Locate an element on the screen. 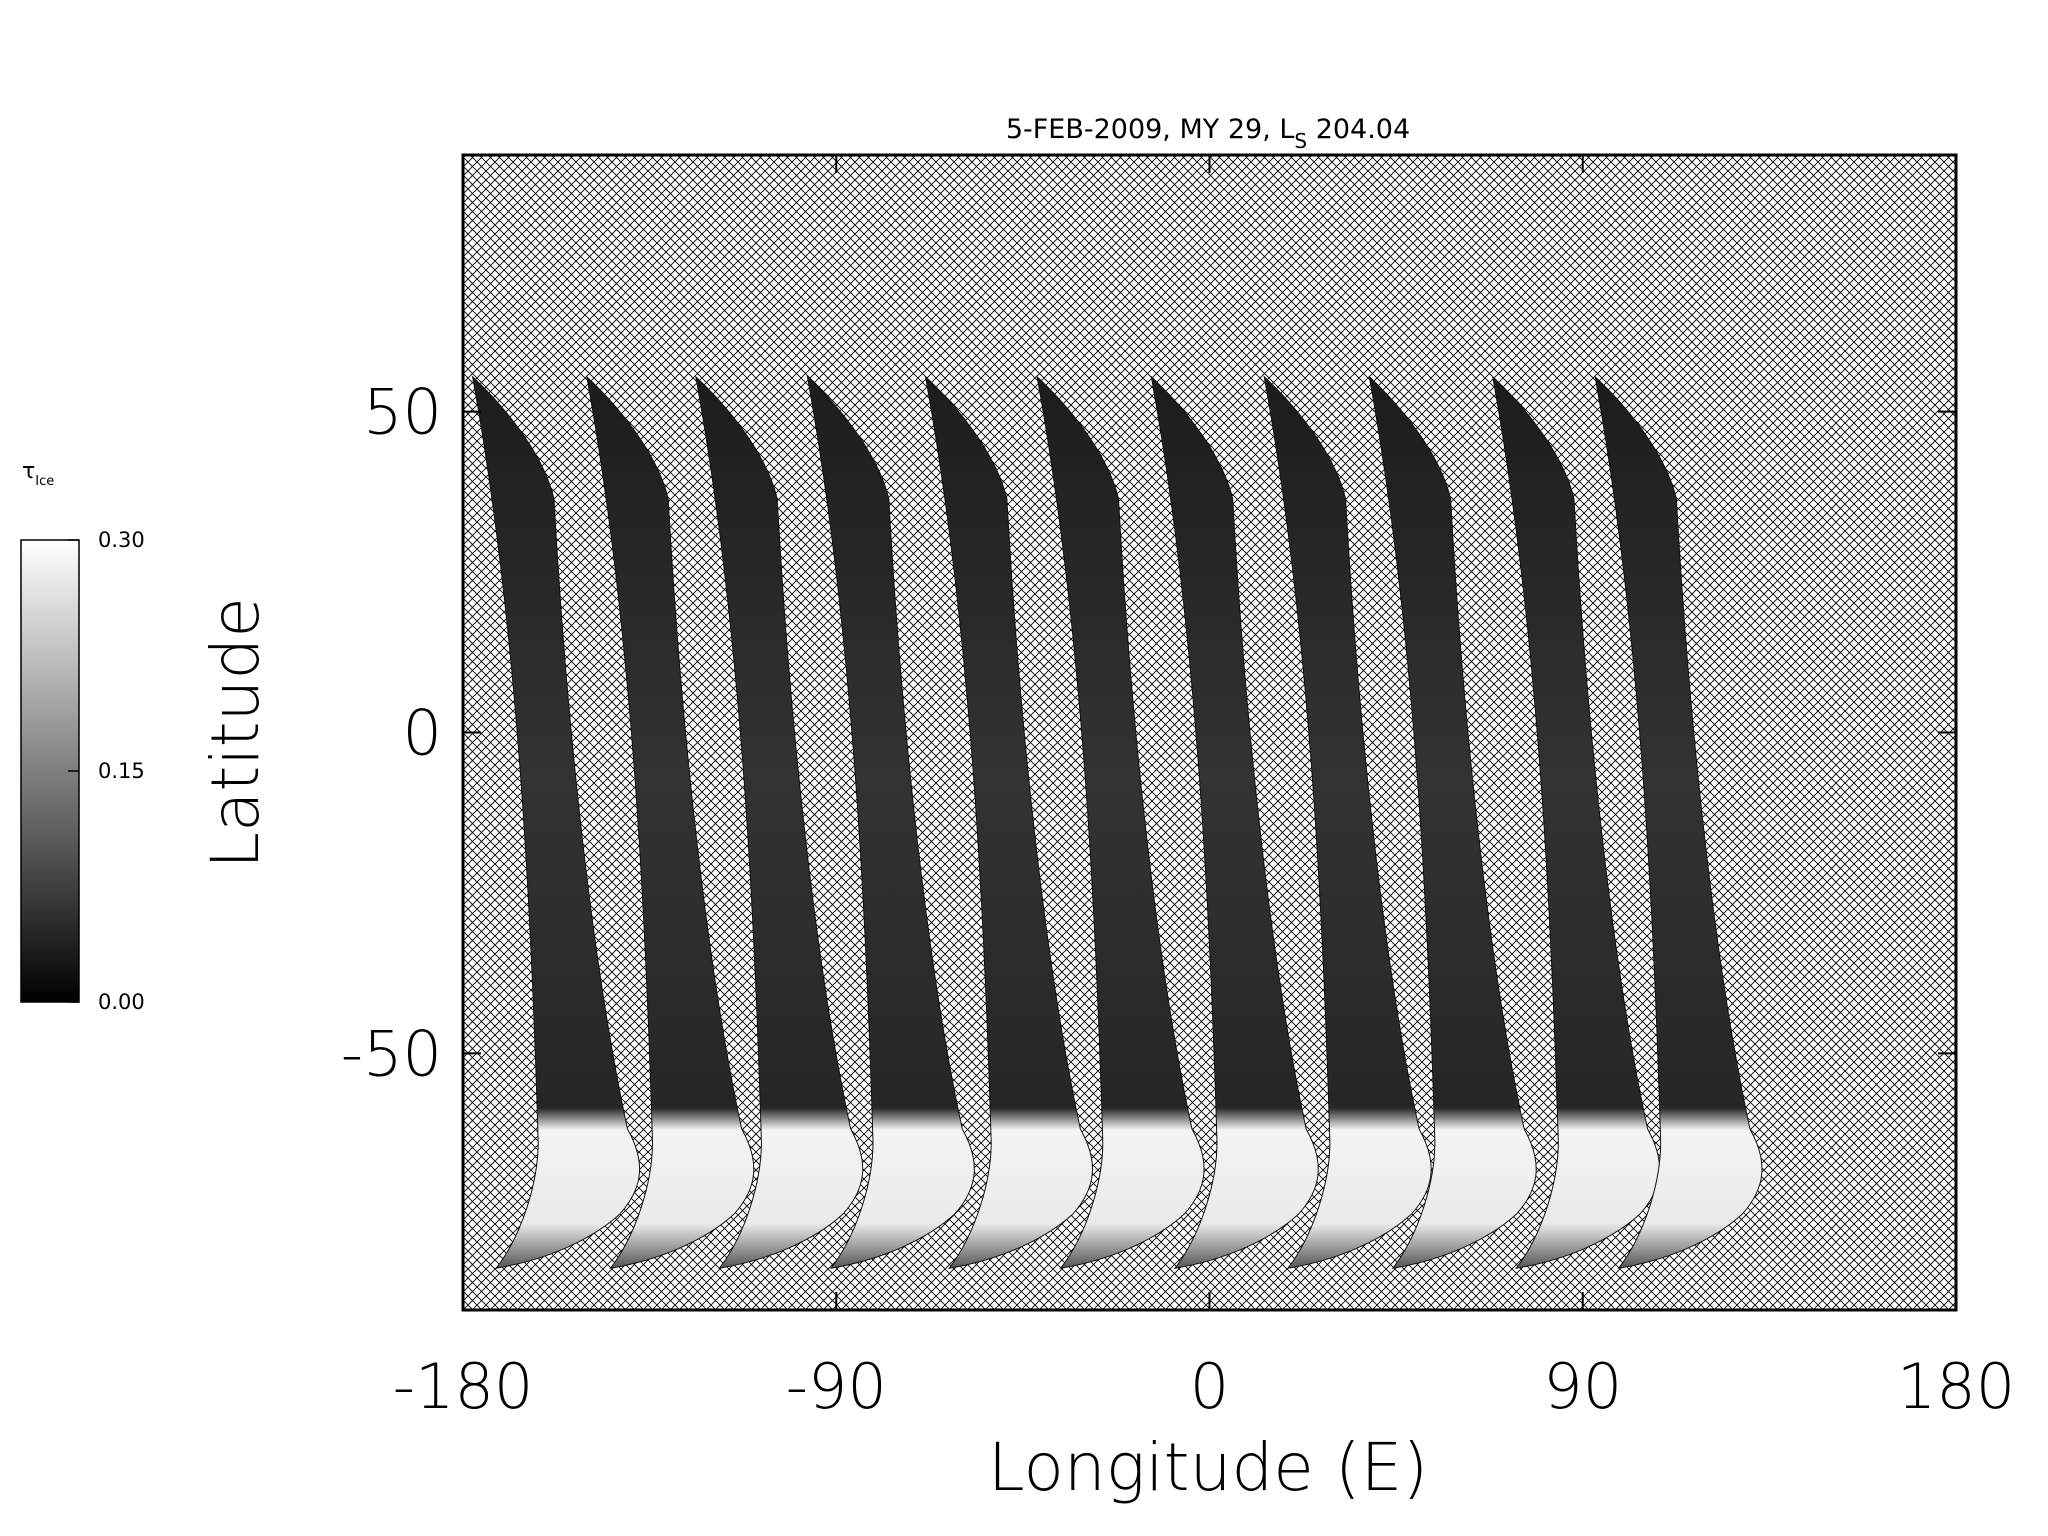 This screenshot has height=1536, width=2048. x-tick-label: -180 is located at coordinates (463, 1386).